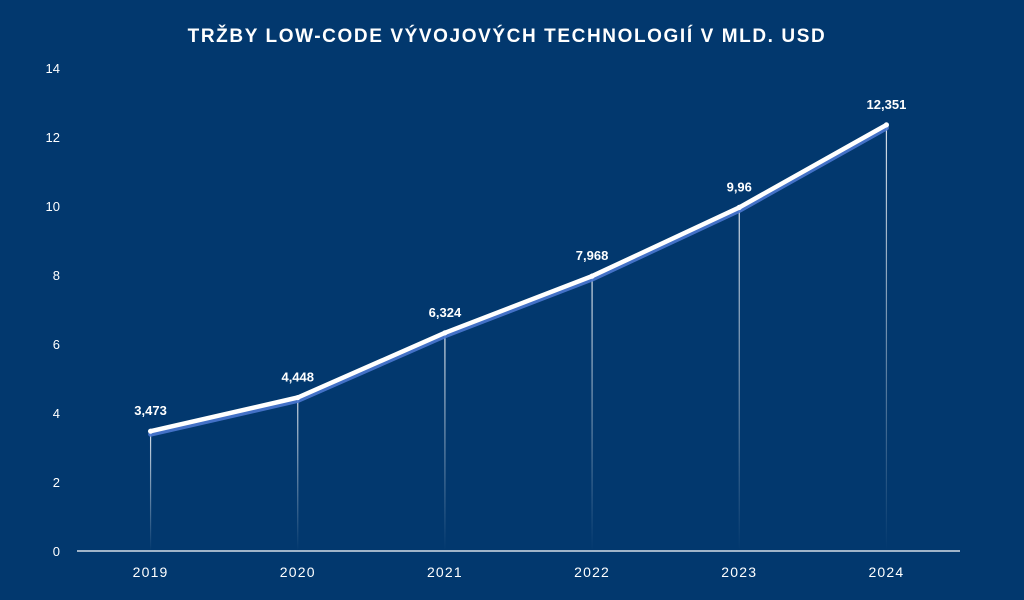 The width and height of the screenshot is (1024, 600). What do you see at coordinates (56, 344) in the screenshot?
I see `y-tick-label: 6` at bounding box center [56, 344].